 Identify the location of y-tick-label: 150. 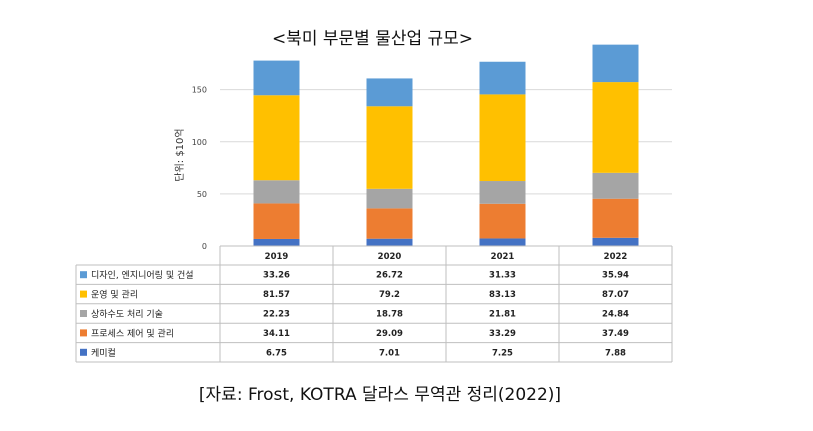
(199, 90).